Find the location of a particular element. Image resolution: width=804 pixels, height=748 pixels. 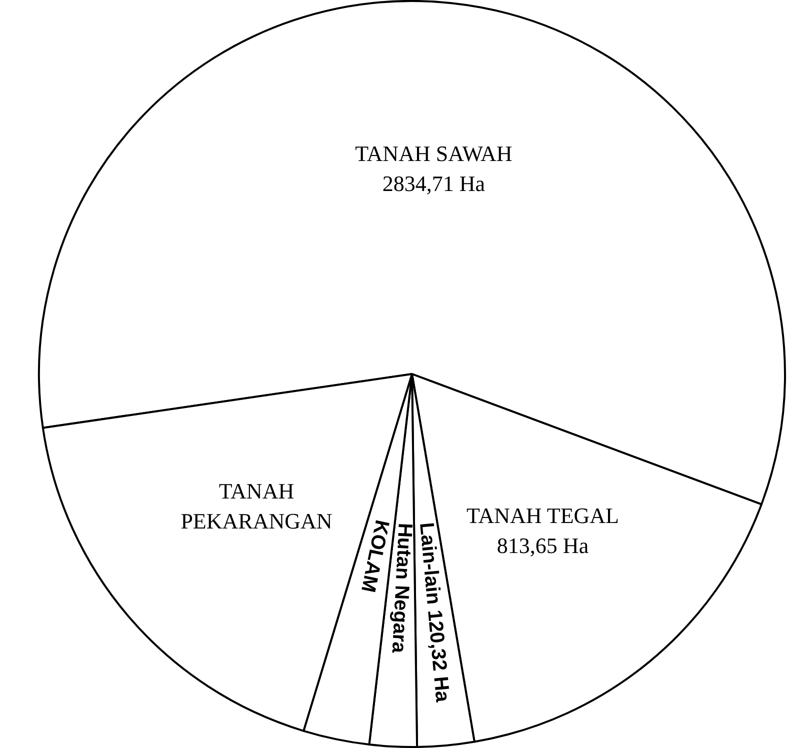

slice-label: KOLAM is located at coordinates (374, 556).